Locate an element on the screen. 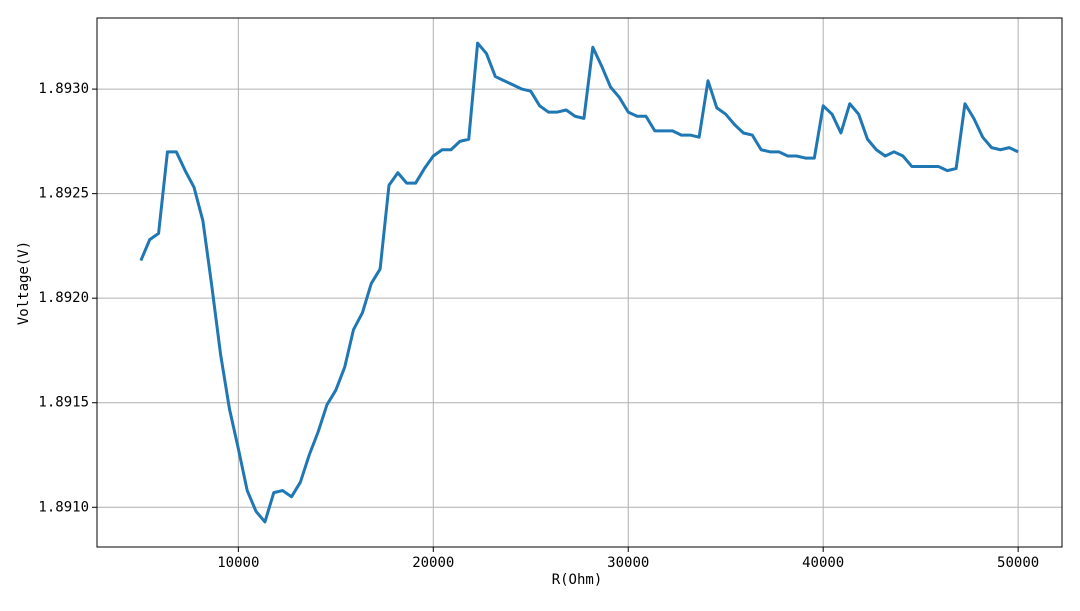 This screenshot has height=611, width=1080. y-tick-label: 1.8920 is located at coordinates (63, 298).